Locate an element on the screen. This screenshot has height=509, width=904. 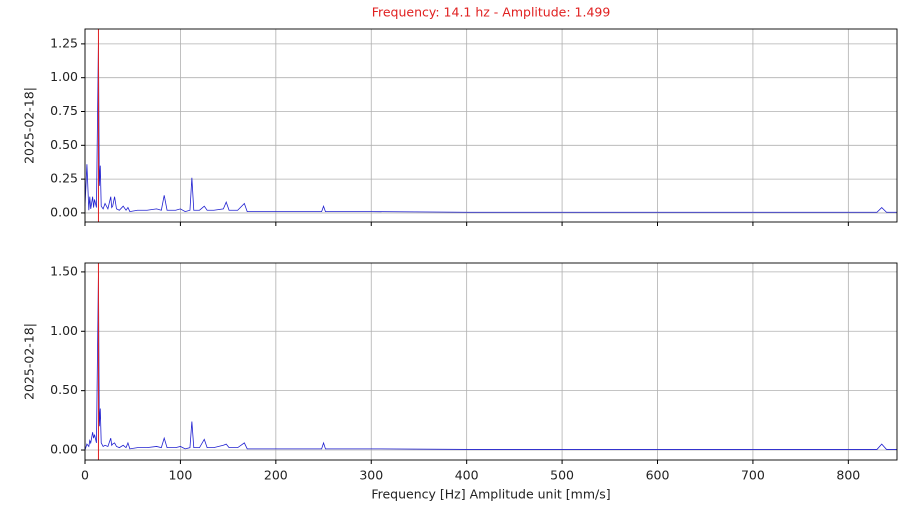
y-tick-label: 0.75 is located at coordinates (64, 110).